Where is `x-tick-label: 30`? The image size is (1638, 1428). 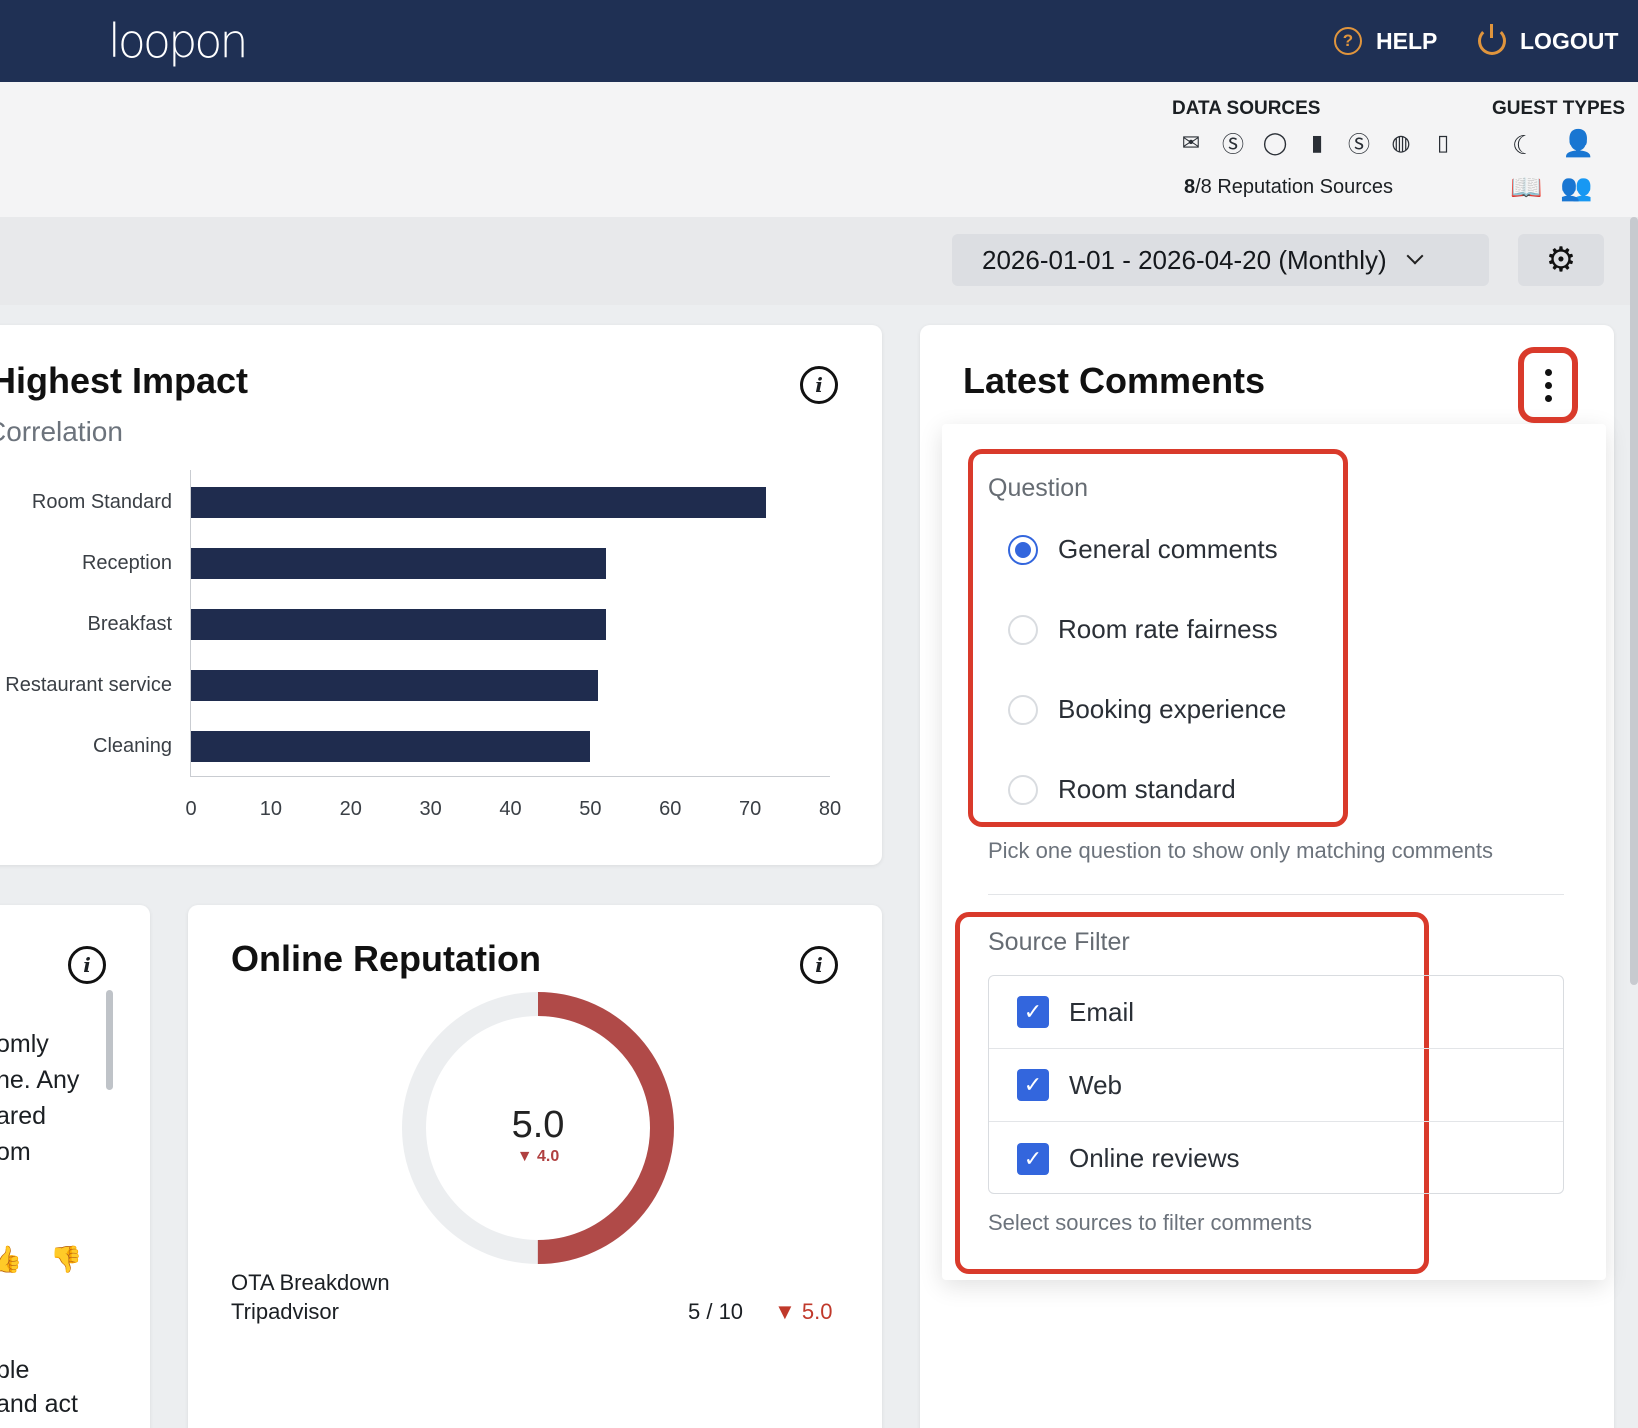 x-tick-label: 30 is located at coordinates (430, 809).